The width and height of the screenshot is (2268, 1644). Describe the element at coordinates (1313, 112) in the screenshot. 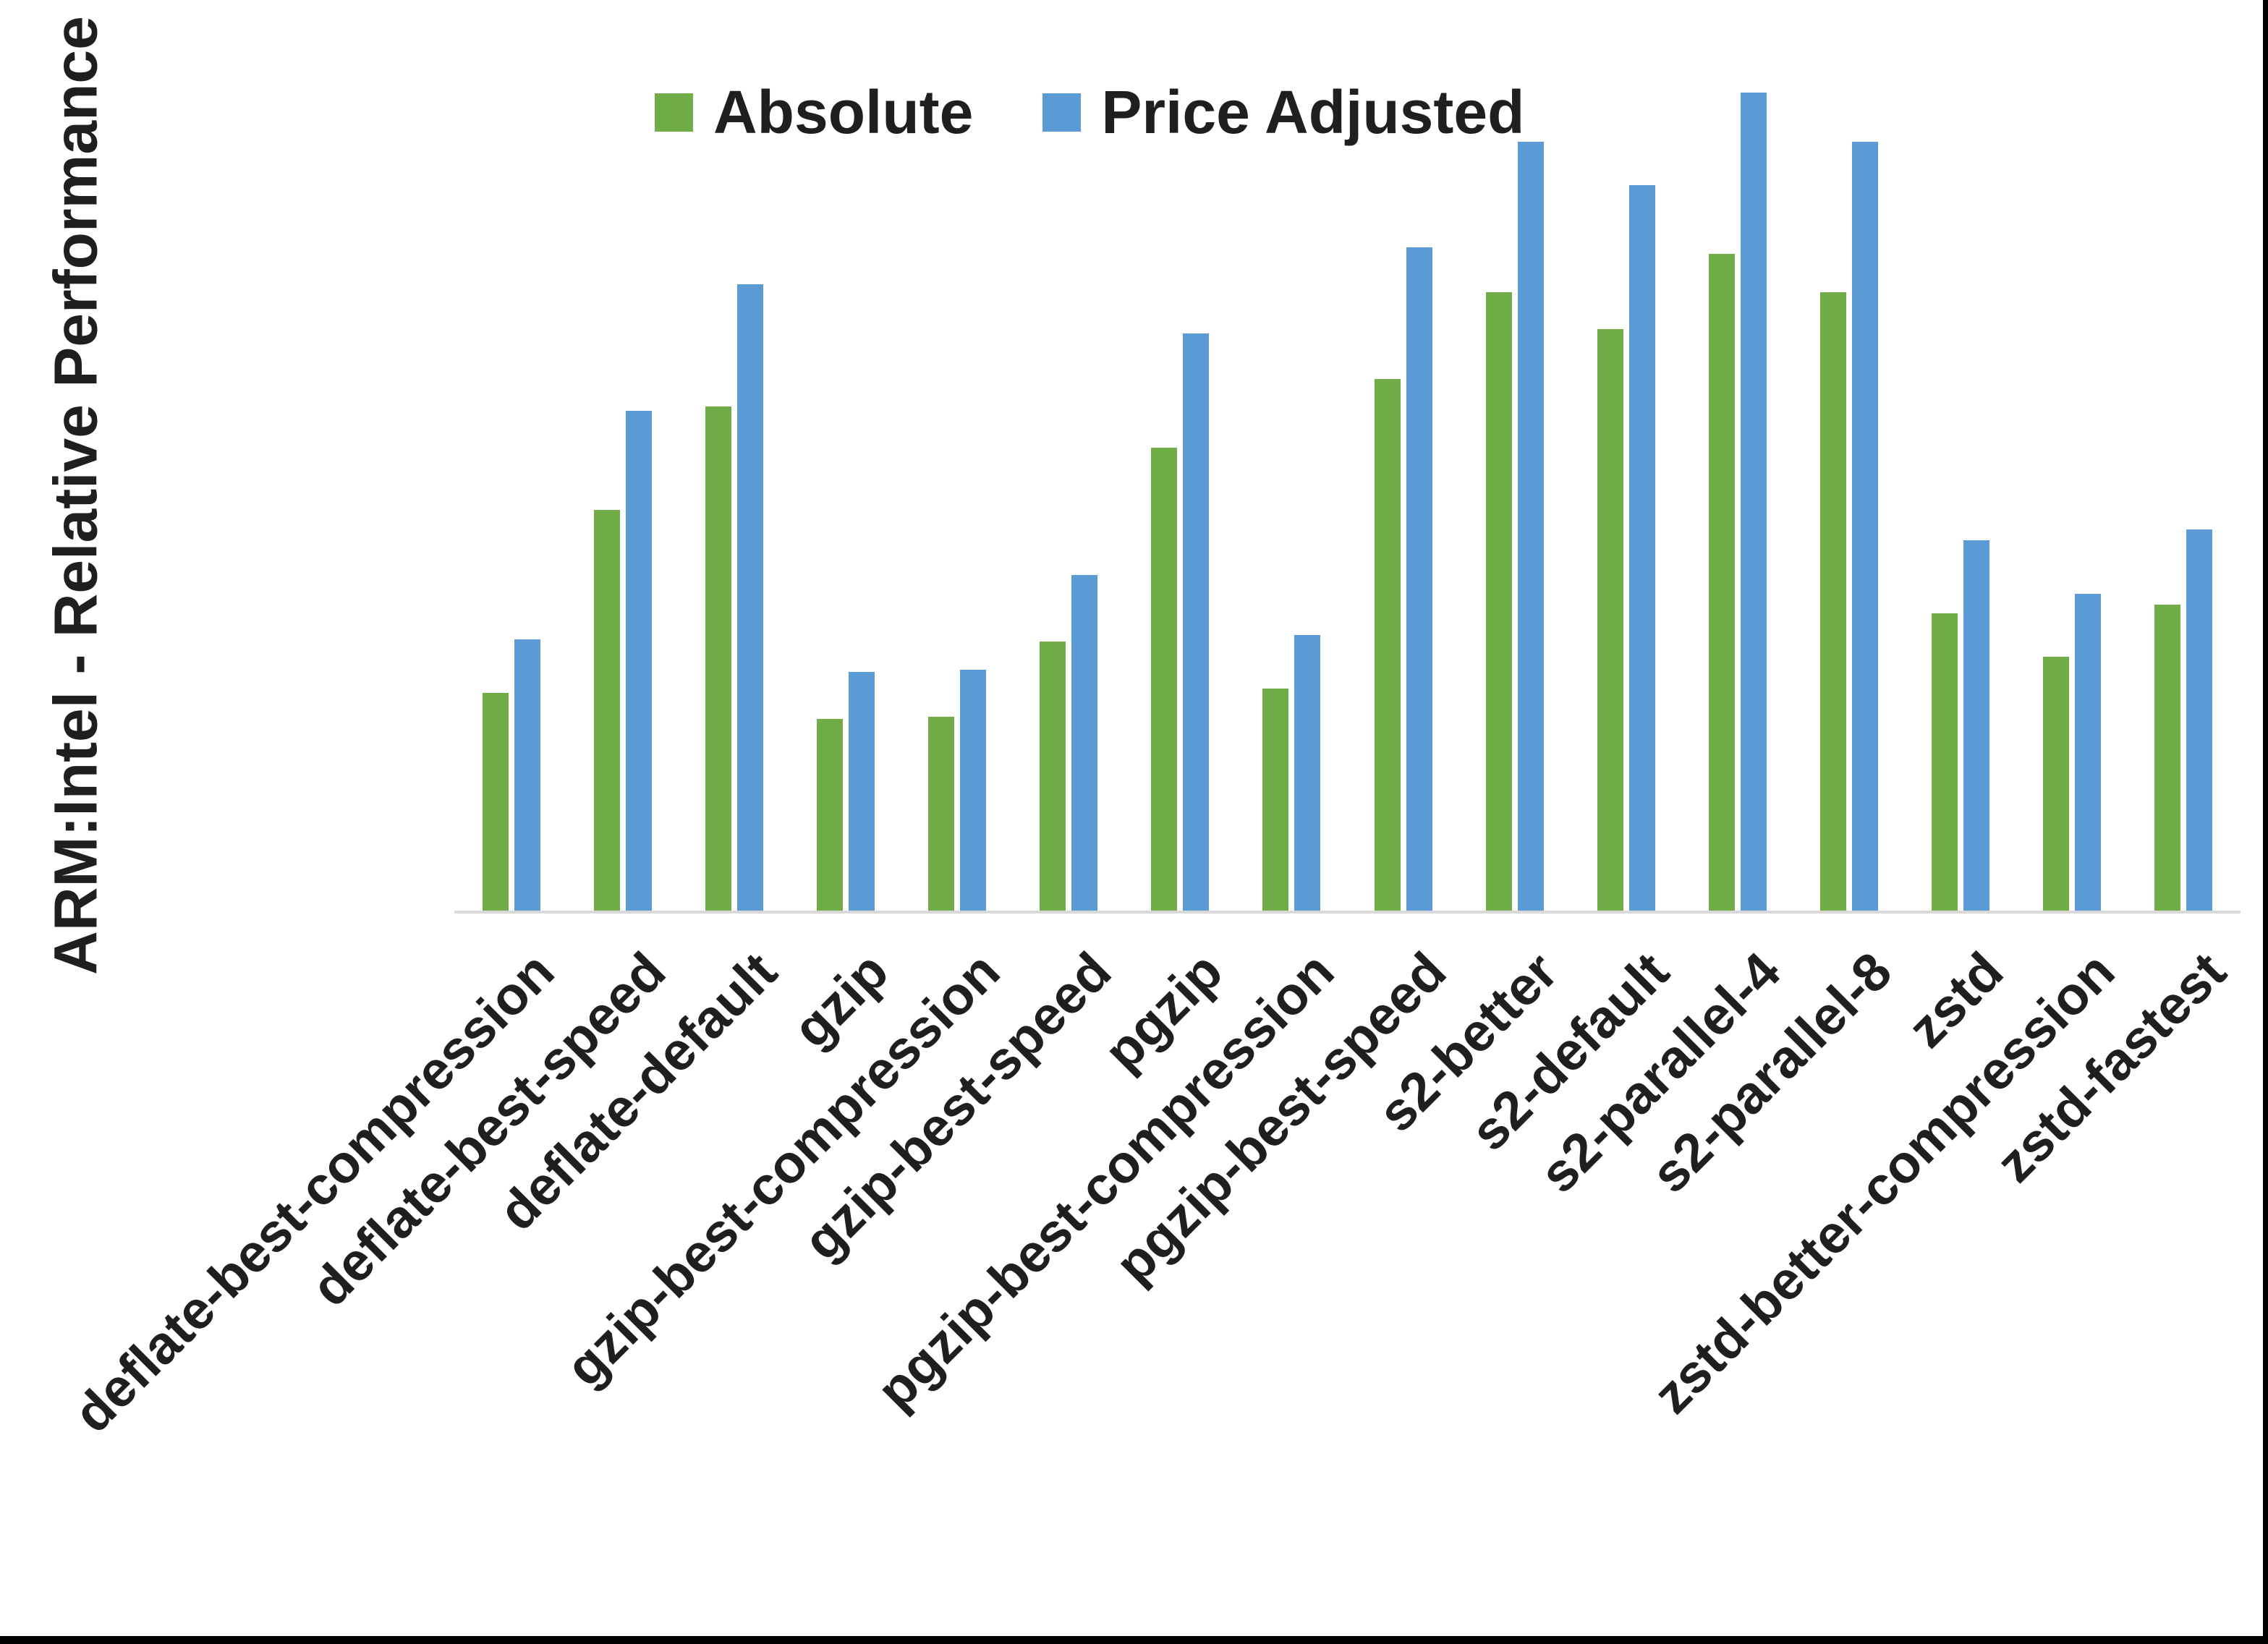

I see `legend-label-price-adjusted: Price Adjusted` at that location.